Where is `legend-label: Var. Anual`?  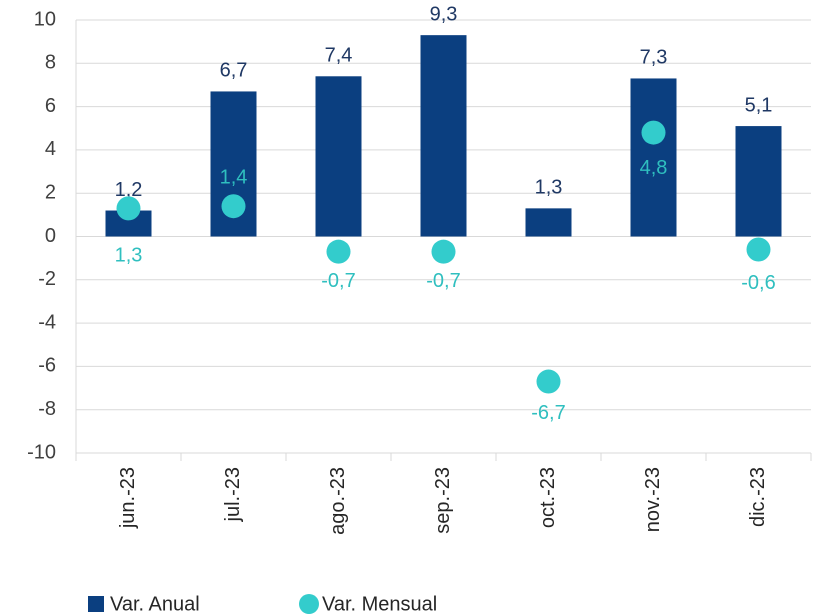
legend-label: Var. Anual is located at coordinates (155, 604).